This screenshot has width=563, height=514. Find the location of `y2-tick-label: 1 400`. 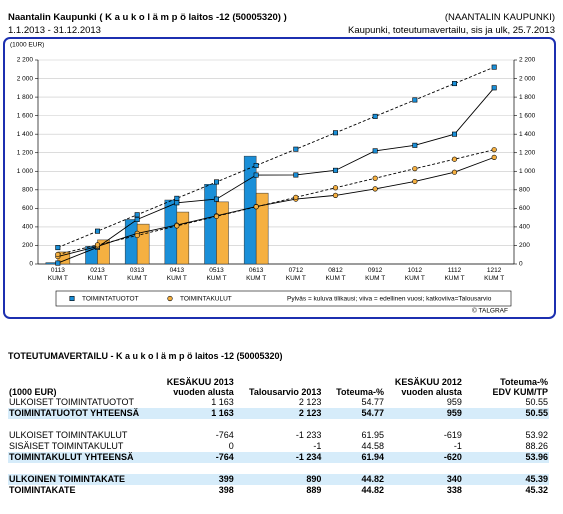

y2-tick-label: 1 400 is located at coordinates (527, 134).